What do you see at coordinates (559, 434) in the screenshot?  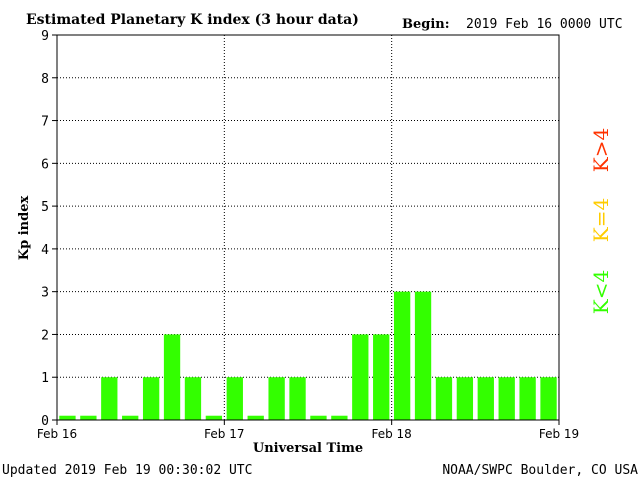 I see `x-tick-label: Feb 19` at bounding box center [559, 434].